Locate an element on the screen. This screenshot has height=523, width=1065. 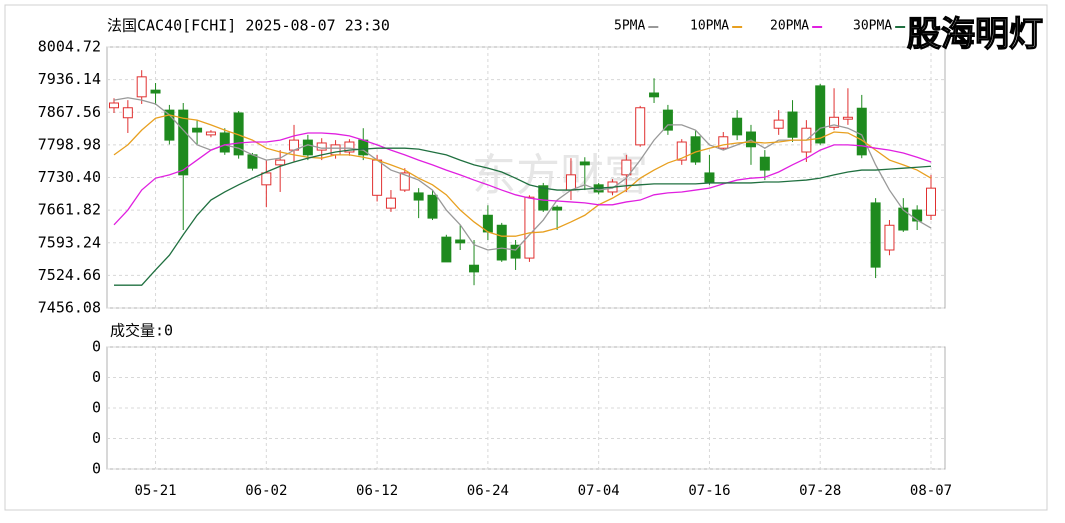
legend-label: 10PMA is located at coordinates (709, 26).